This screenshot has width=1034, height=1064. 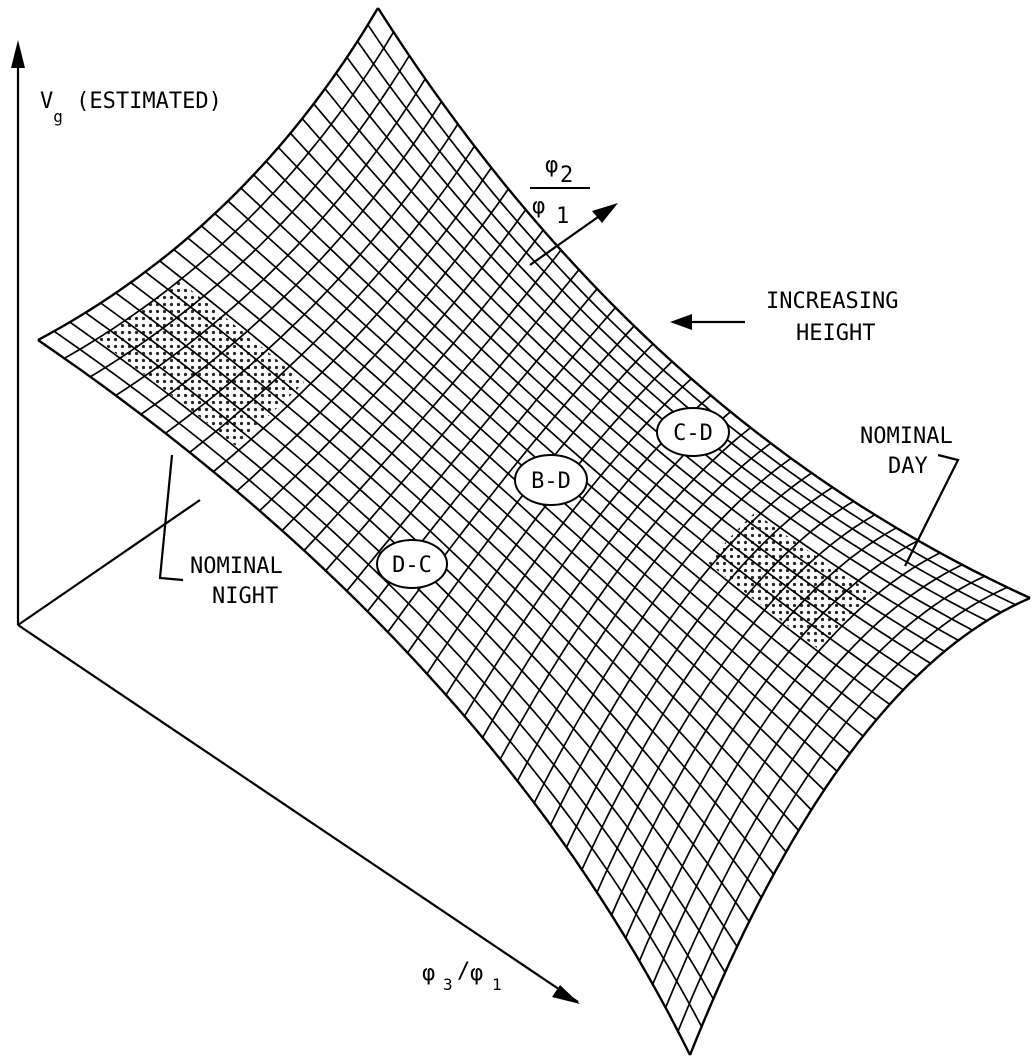 I want to click on svg-text: 2, so click(x=566, y=175).